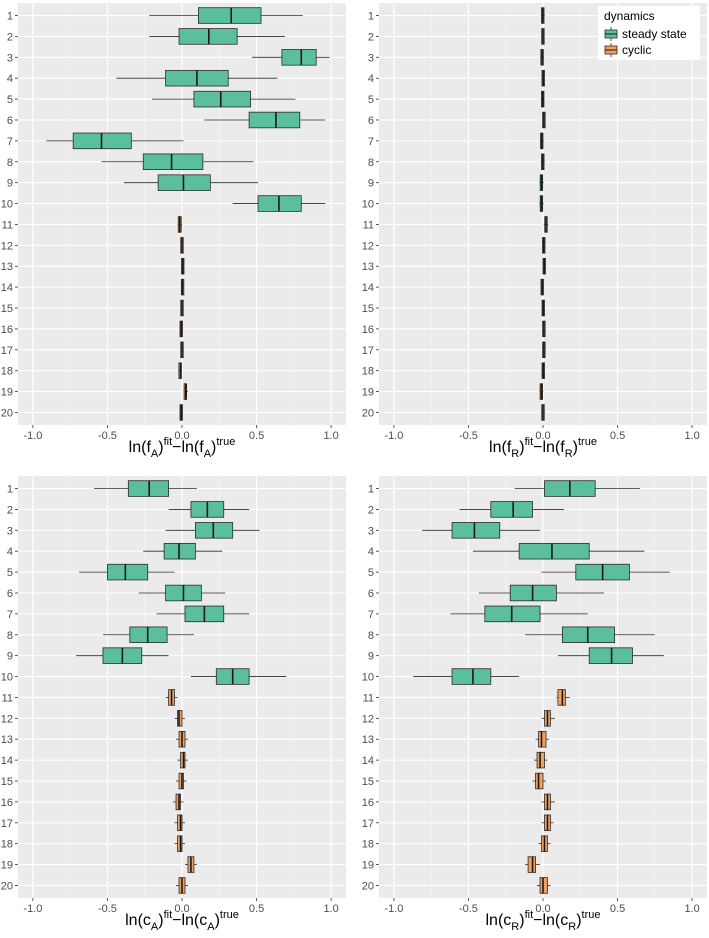 The height and width of the screenshot is (938, 709). What do you see at coordinates (182, 921) in the screenshot?
I see `x-axis-title: ln(cA)fit−ln(cA)true` at bounding box center [182, 921].